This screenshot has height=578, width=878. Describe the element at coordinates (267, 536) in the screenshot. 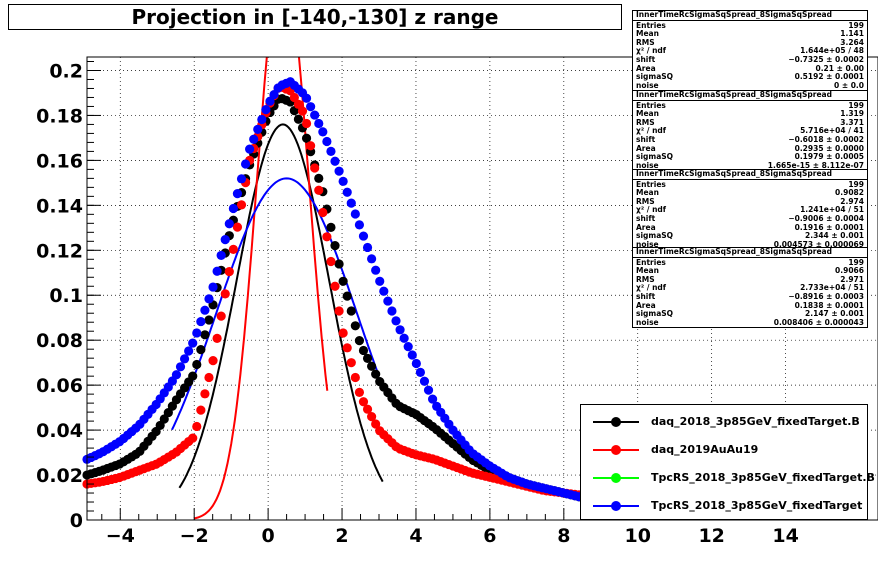

I see `x-tick-label: 0` at that location.